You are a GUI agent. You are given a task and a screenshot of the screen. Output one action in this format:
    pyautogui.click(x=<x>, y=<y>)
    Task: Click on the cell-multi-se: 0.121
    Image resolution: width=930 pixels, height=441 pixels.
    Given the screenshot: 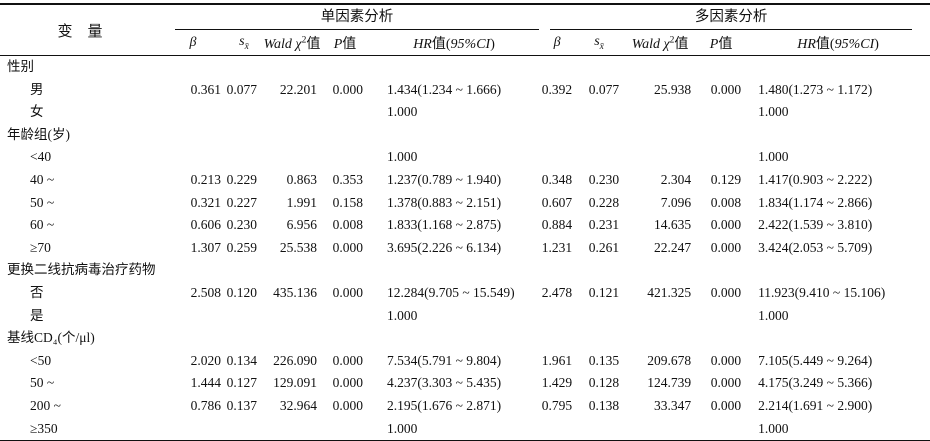 What is the action you would take?
    pyautogui.click(x=604, y=292)
    